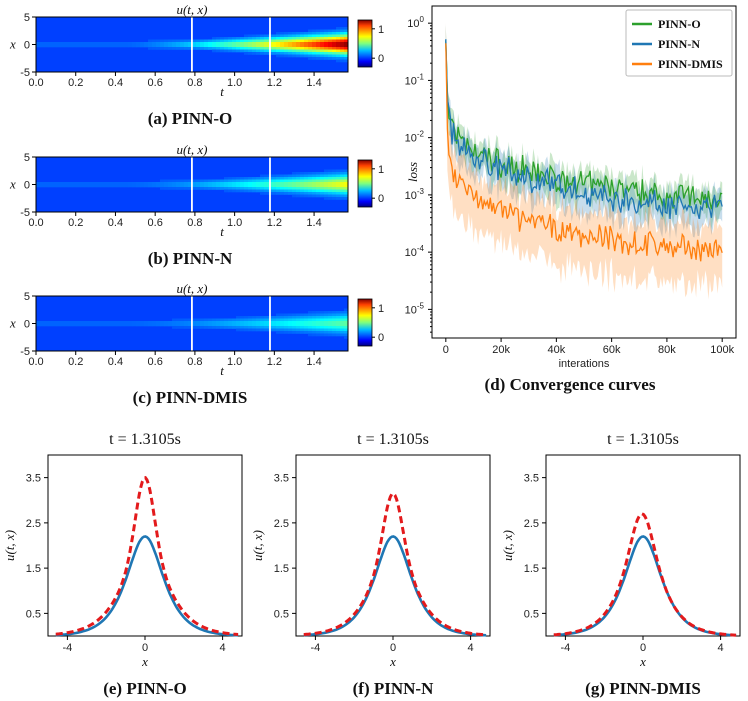 This screenshot has width=748, height=701. Describe the element at coordinates (12, 184) in the screenshot. I see `y-axis-label: x` at that location.